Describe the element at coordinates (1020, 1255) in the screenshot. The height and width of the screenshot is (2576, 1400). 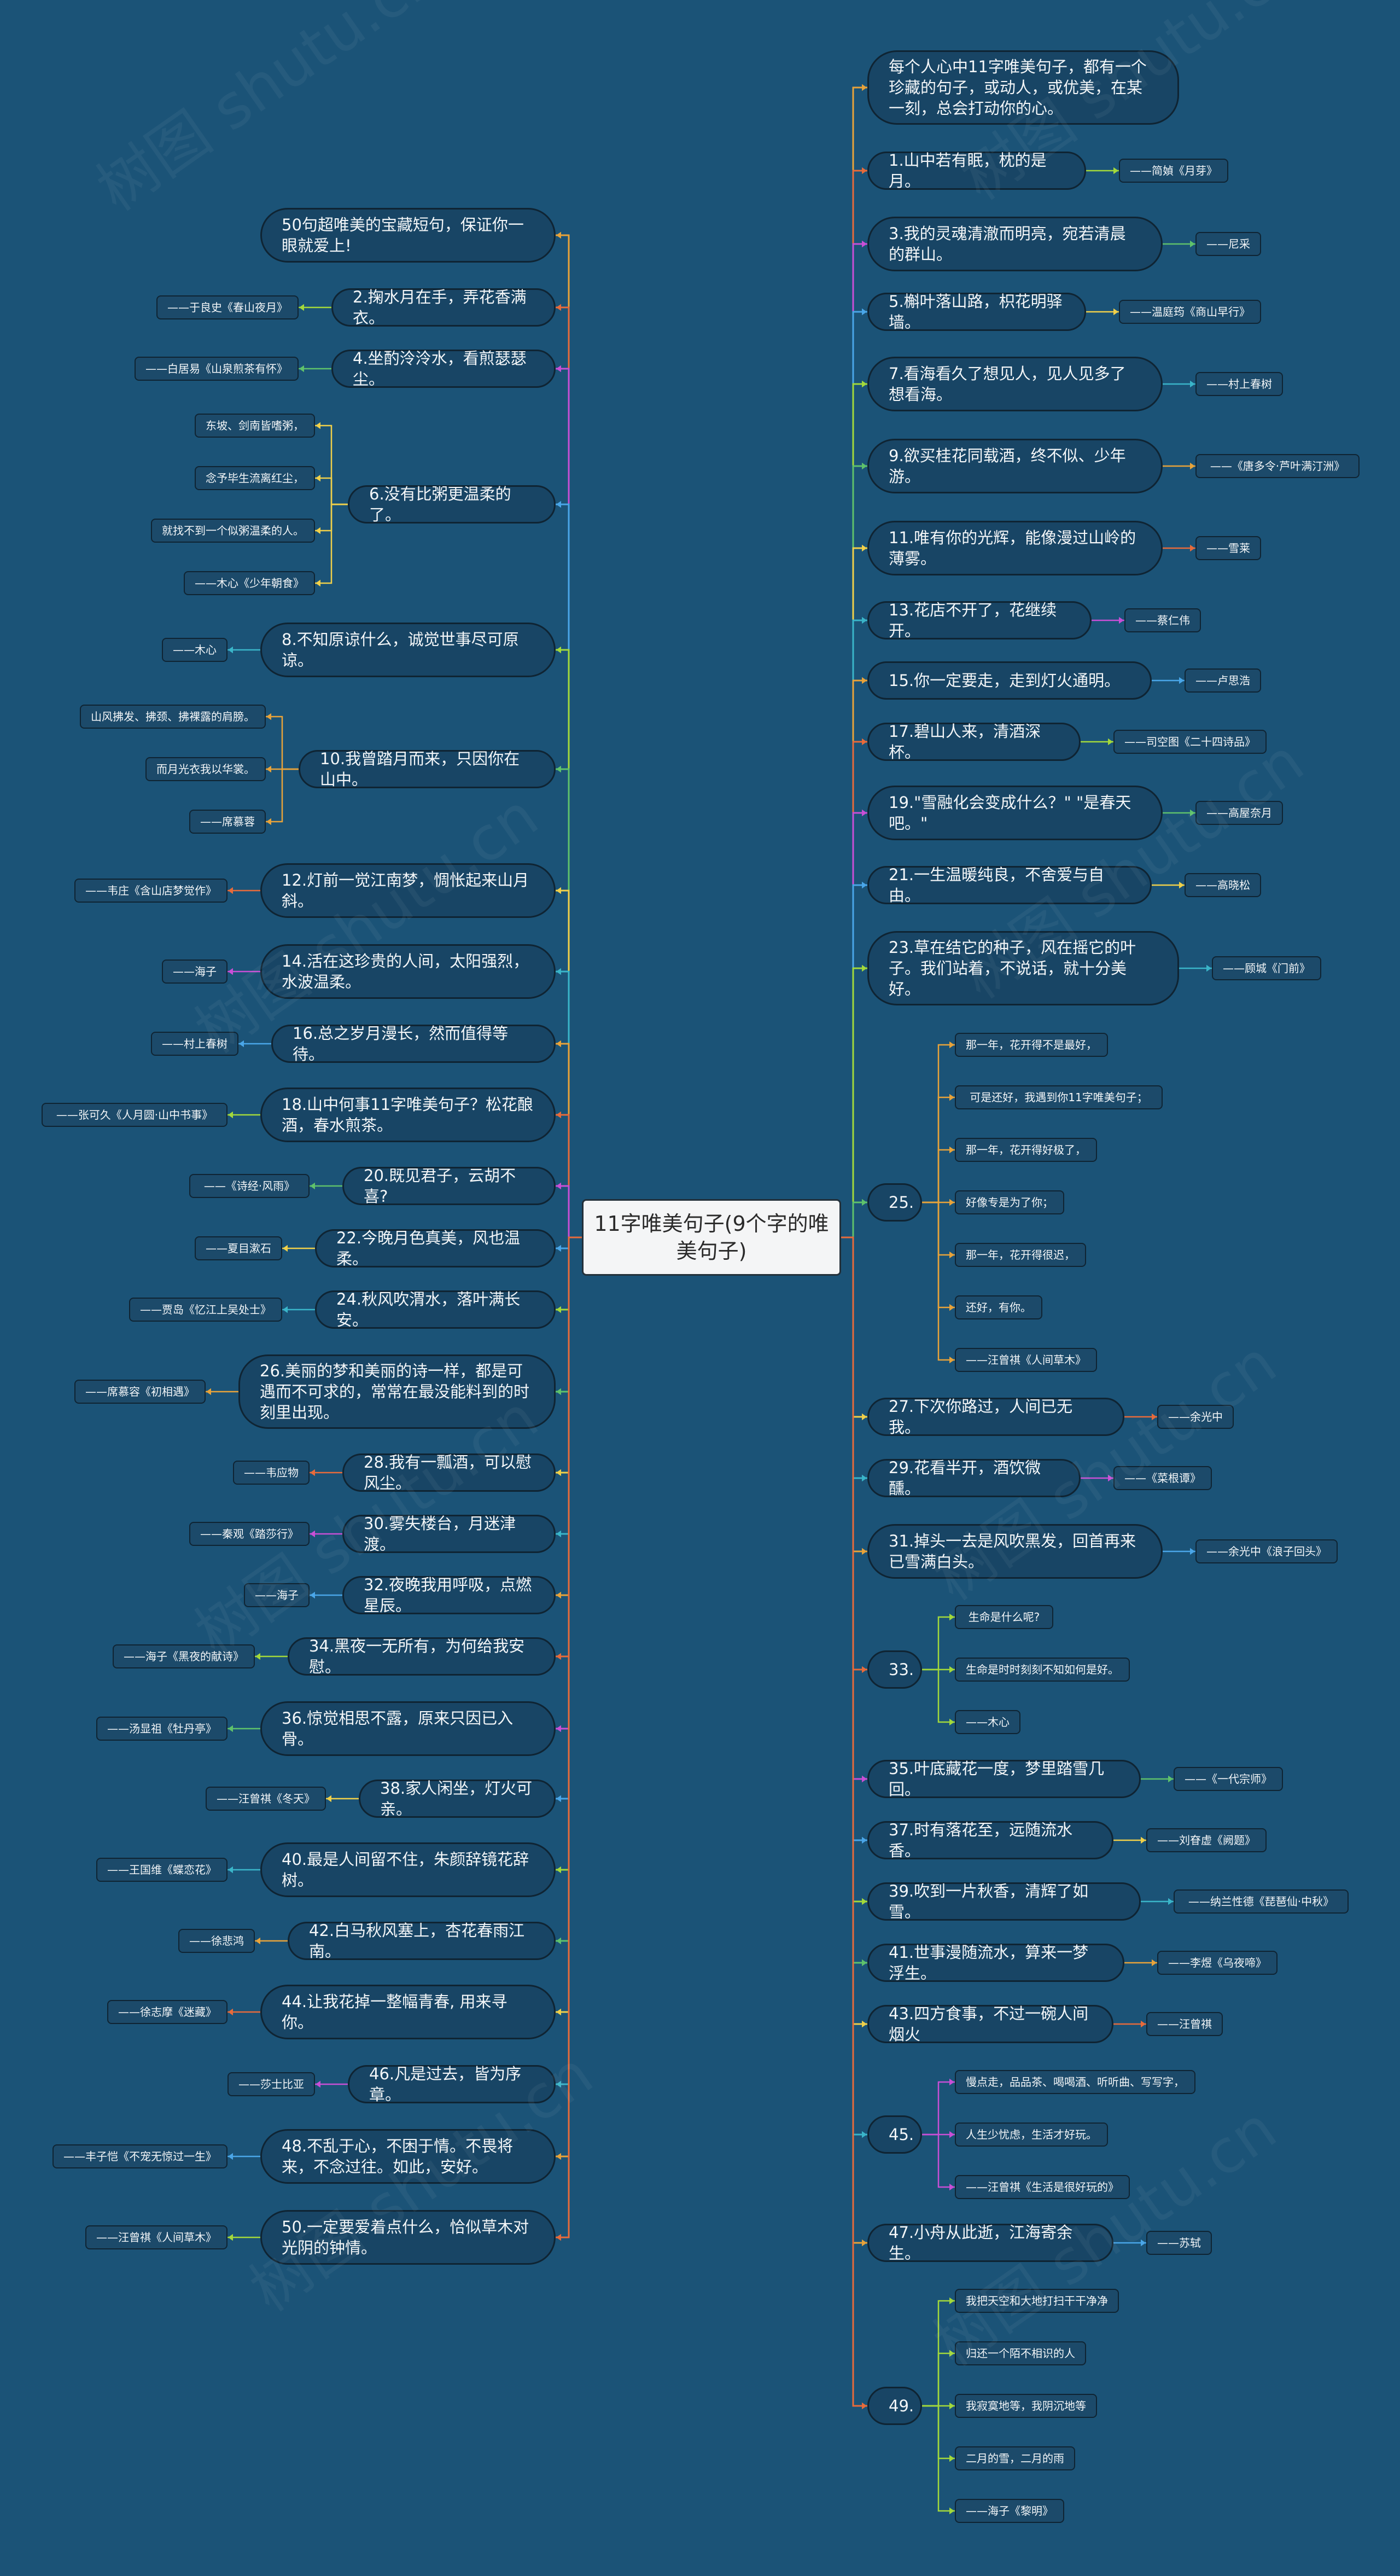
I see `right-note-14-5: 那一年，花开得很迟，` at that location.